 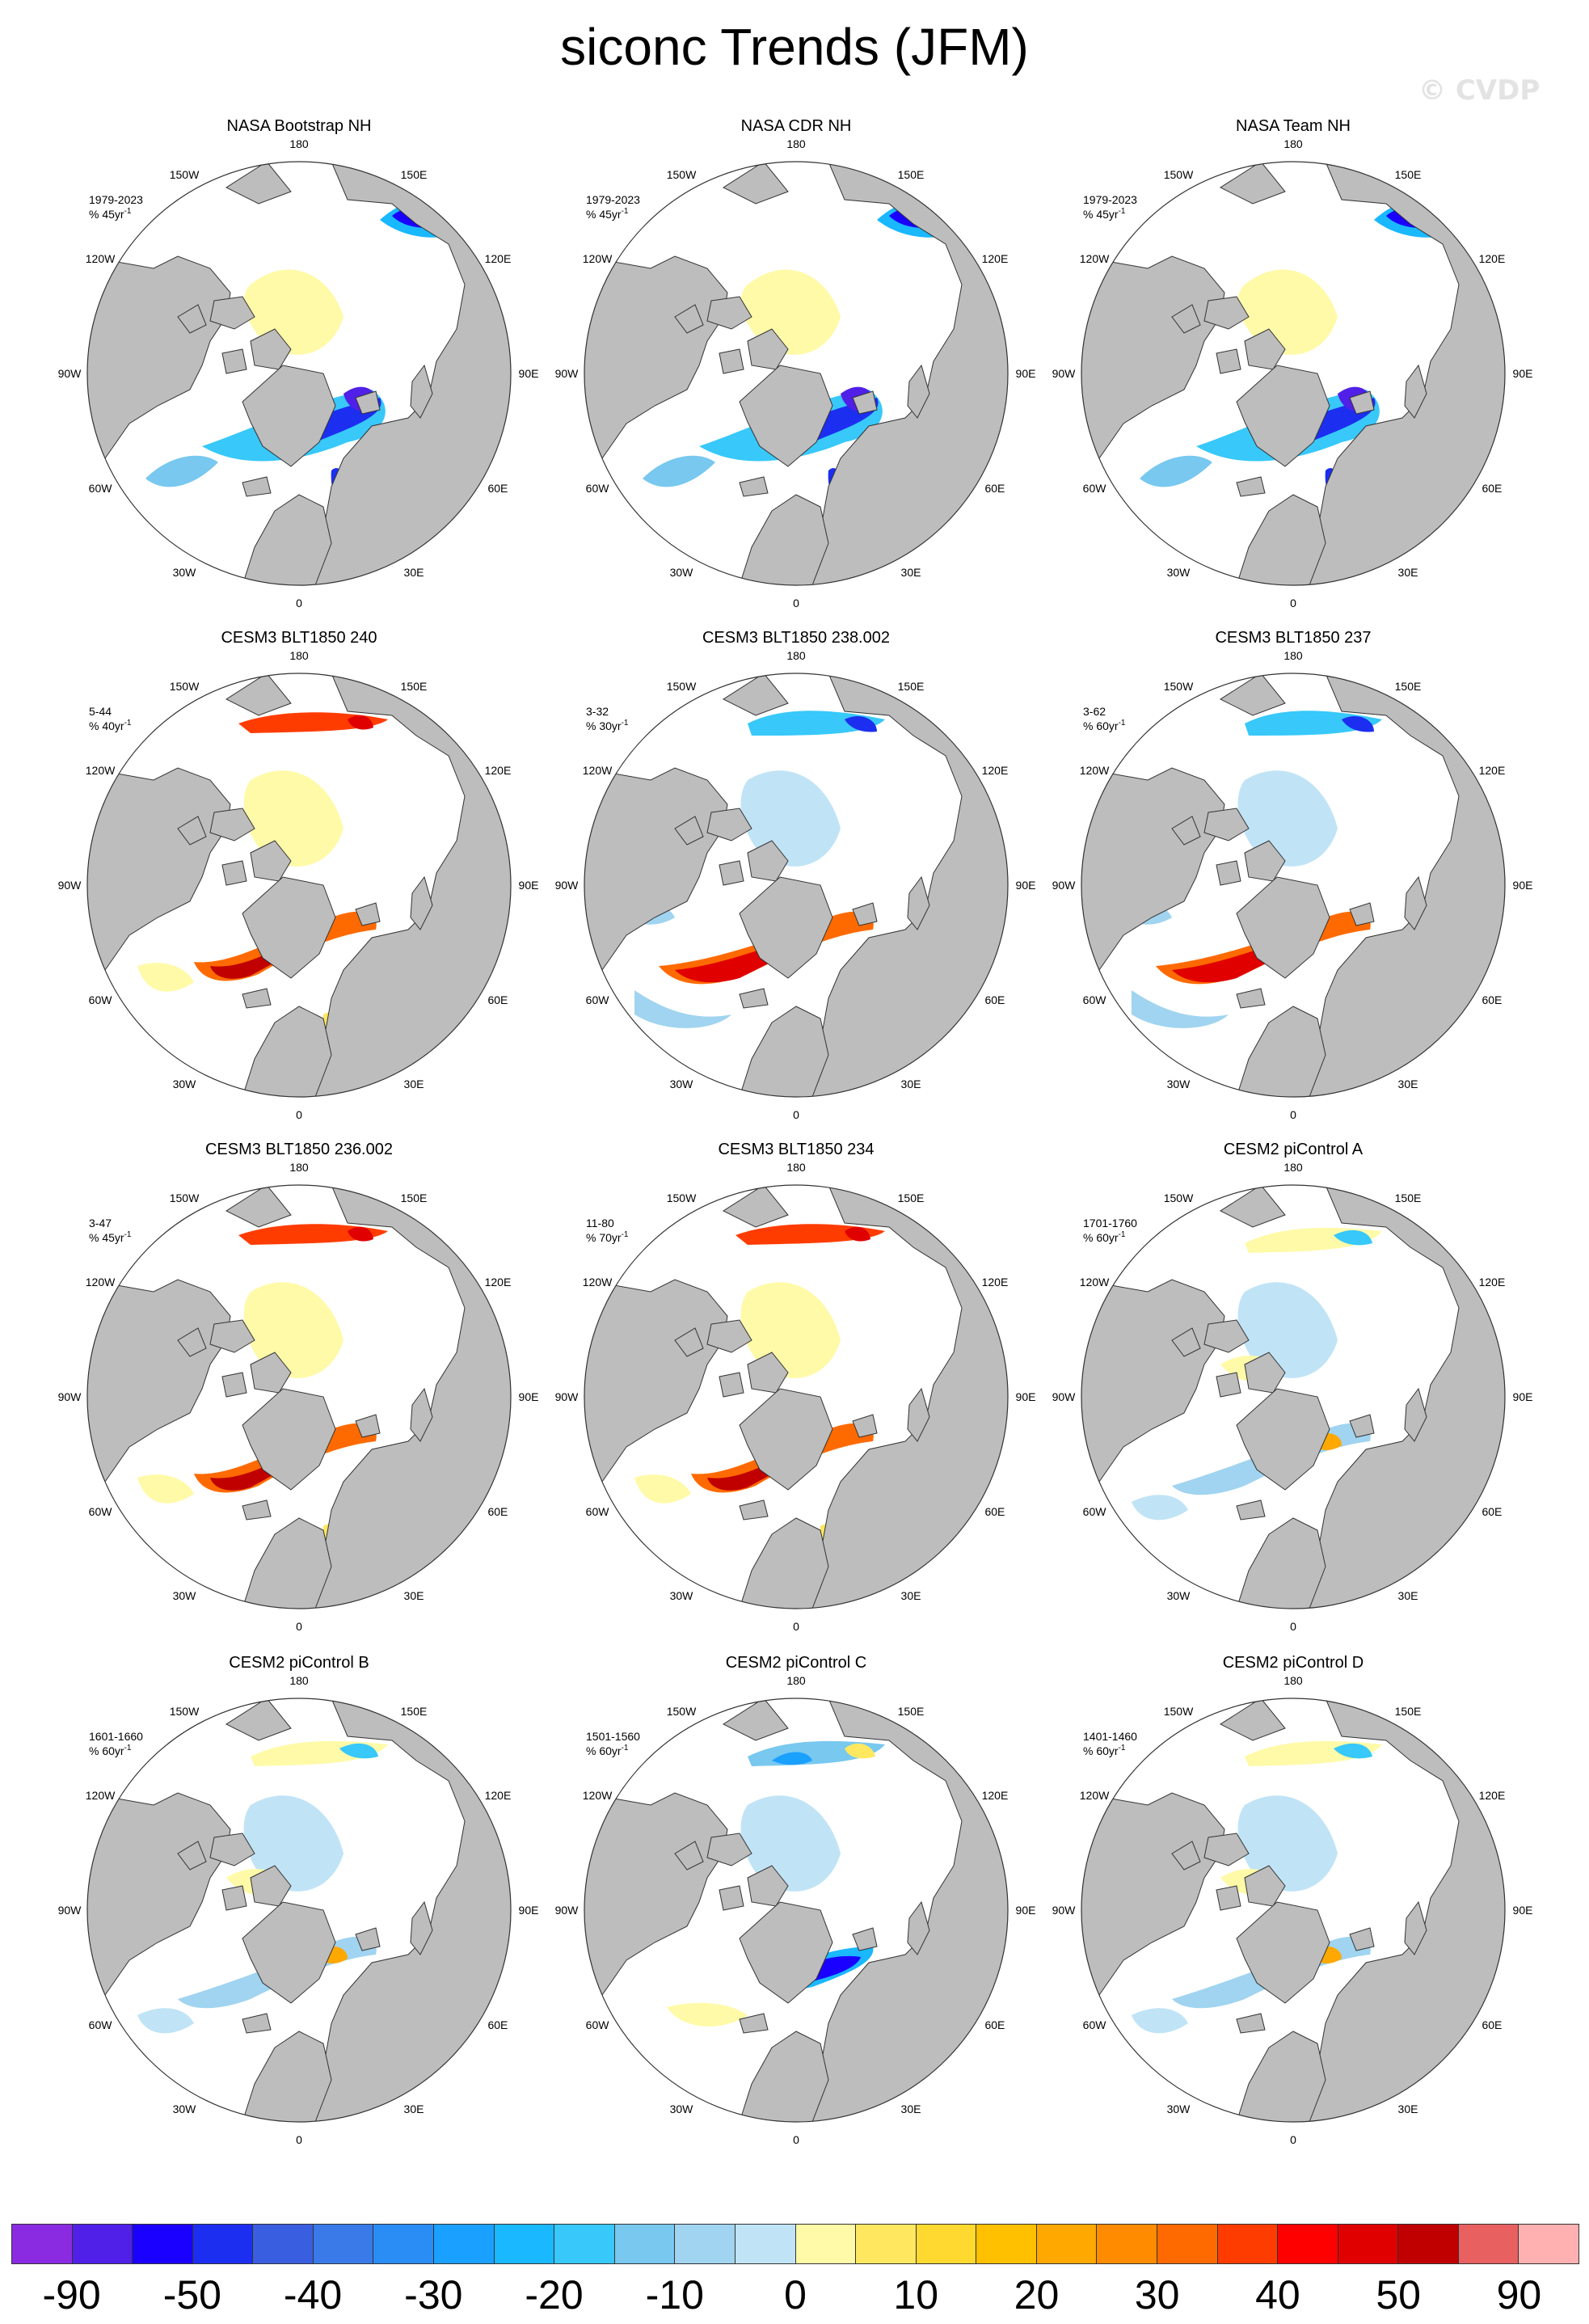 I want to click on period-label: 1701-1760, so click(x=1110, y=1223).